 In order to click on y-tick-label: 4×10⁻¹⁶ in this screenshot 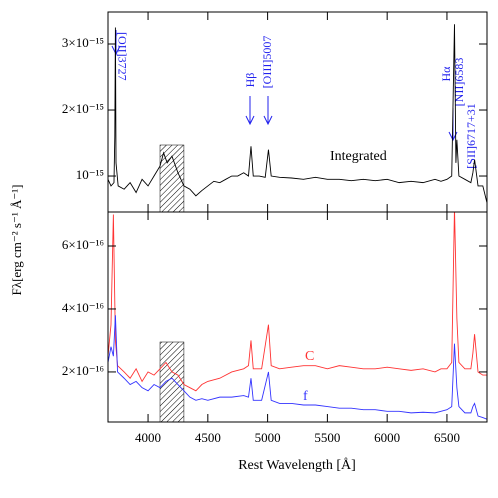, I will do `click(83, 307)`.